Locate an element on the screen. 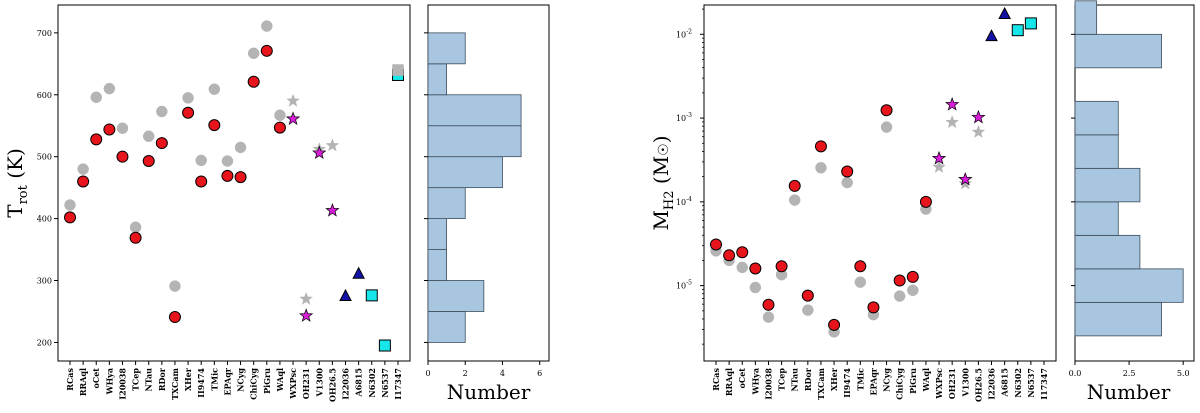  x-tick-label: 0 is located at coordinates (427, 373).